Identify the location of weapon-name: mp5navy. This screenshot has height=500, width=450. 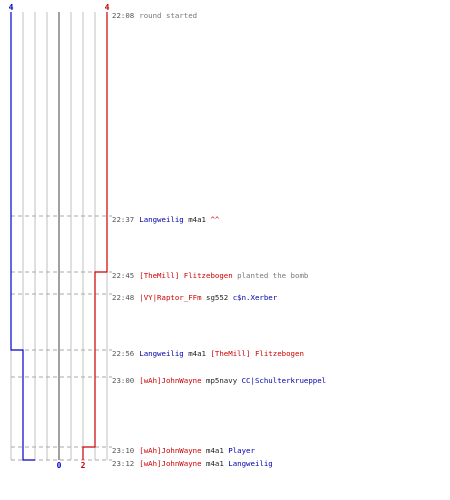
(221, 380).